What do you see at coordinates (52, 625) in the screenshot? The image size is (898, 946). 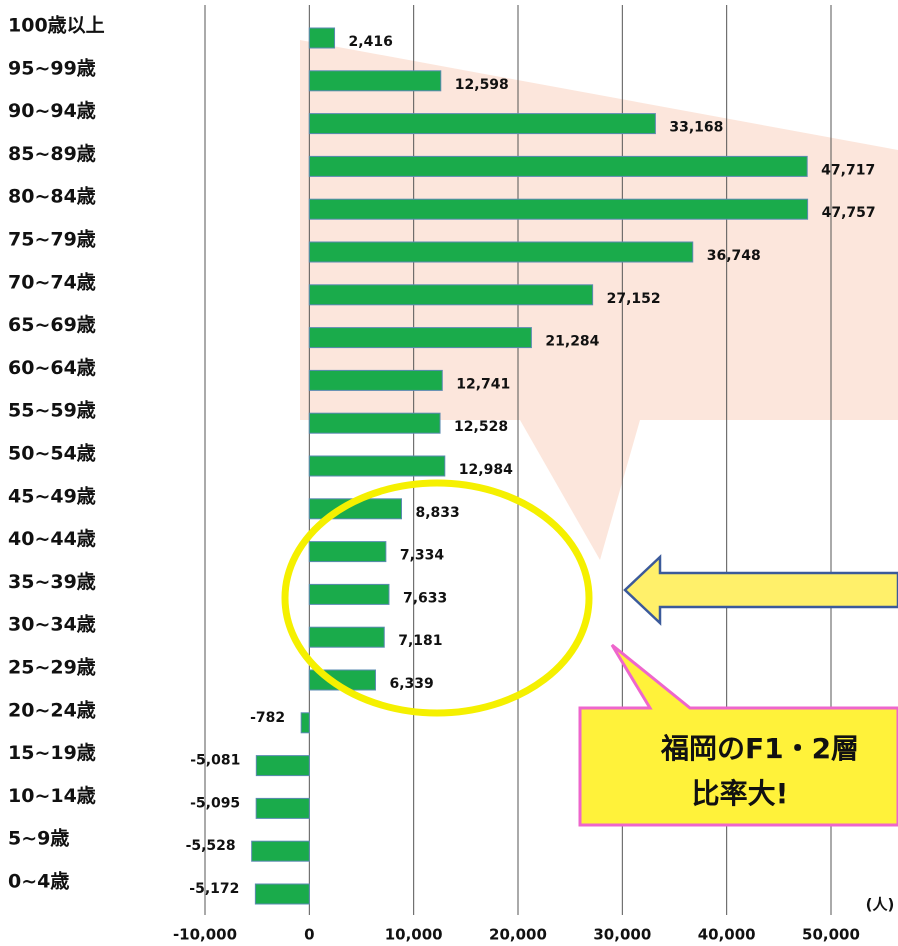 I see `y-tick-label: 30~34歳` at bounding box center [52, 625].